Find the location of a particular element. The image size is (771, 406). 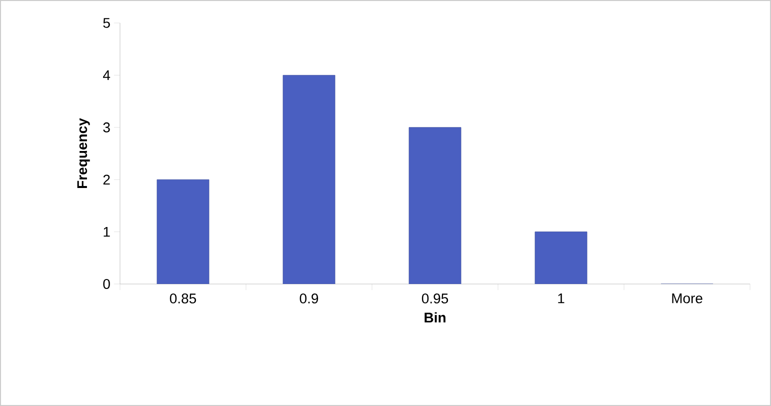

y-tick-label: 4 is located at coordinates (106, 75).